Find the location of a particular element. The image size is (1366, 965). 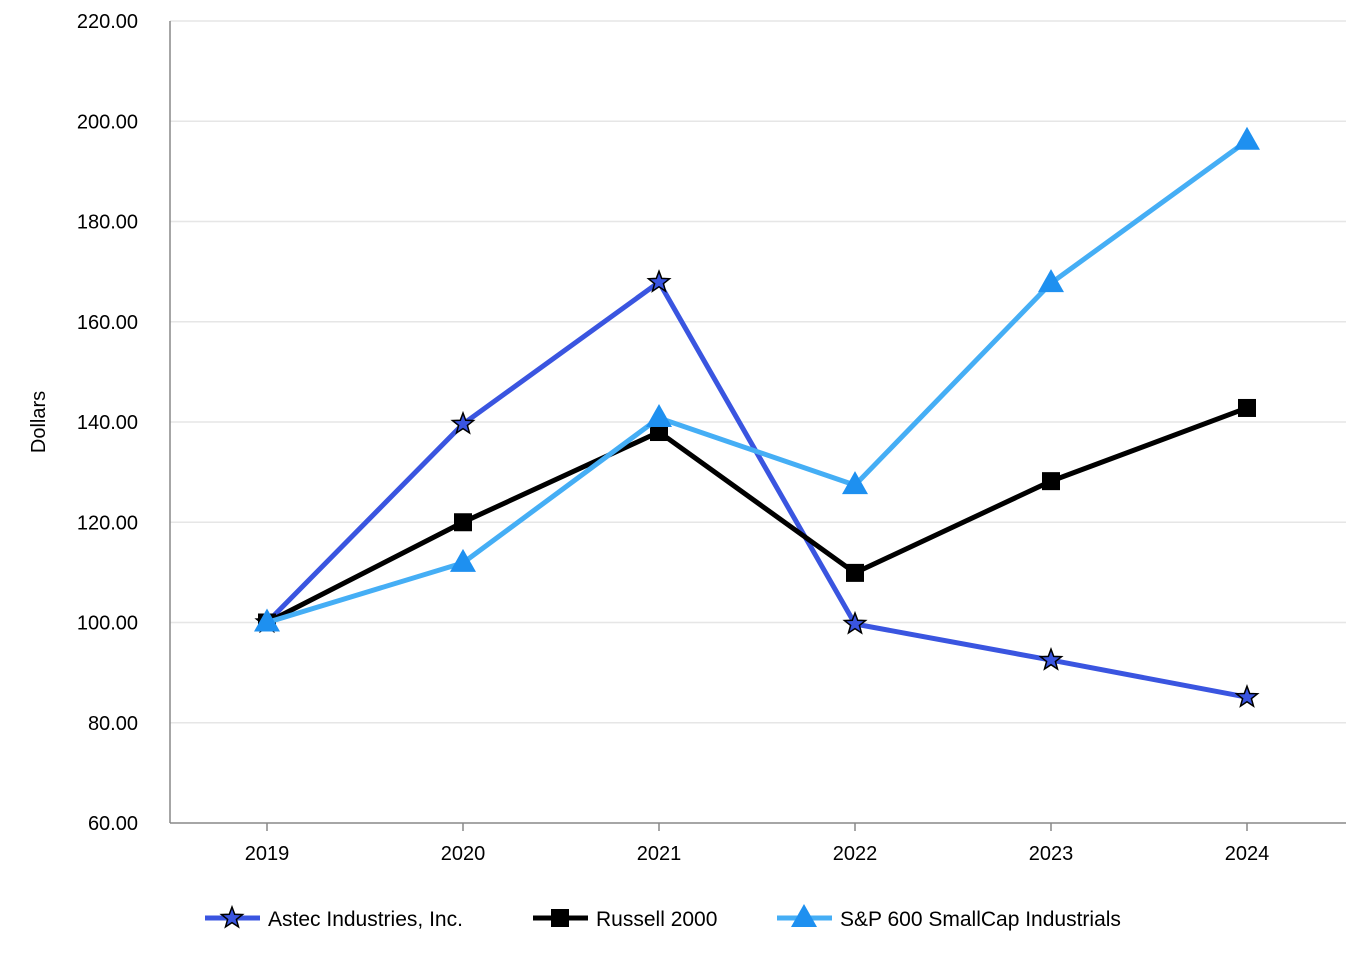

y-axis-label: Dollars is located at coordinates (39, 422).